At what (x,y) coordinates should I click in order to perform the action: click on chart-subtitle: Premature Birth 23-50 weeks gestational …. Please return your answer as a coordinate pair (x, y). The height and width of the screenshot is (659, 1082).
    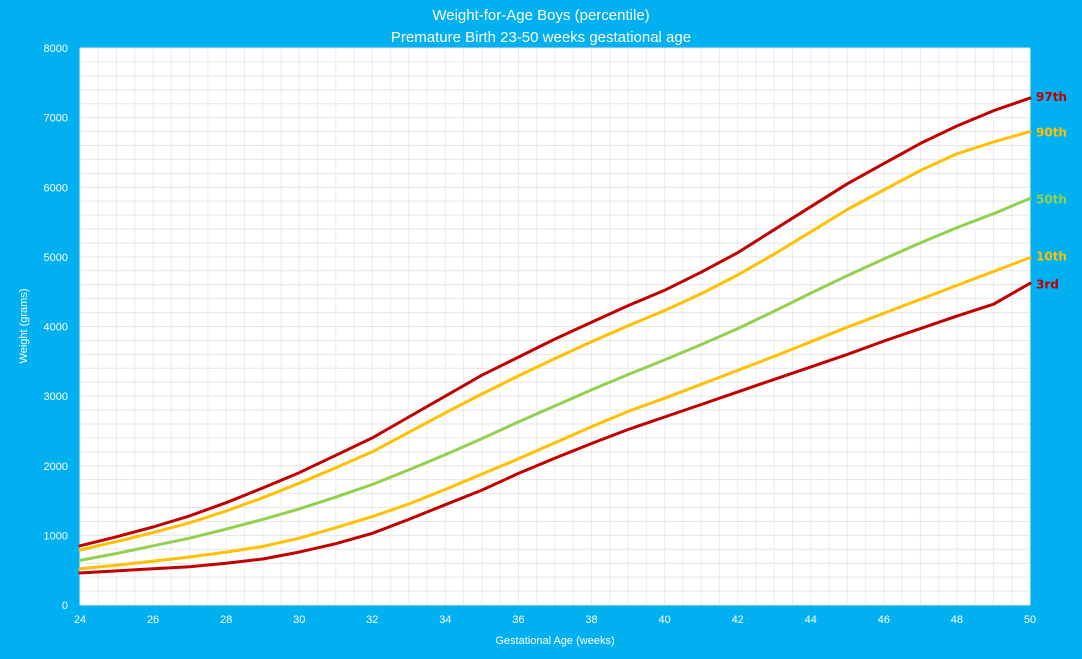
    Looking at the image, I should click on (541, 37).